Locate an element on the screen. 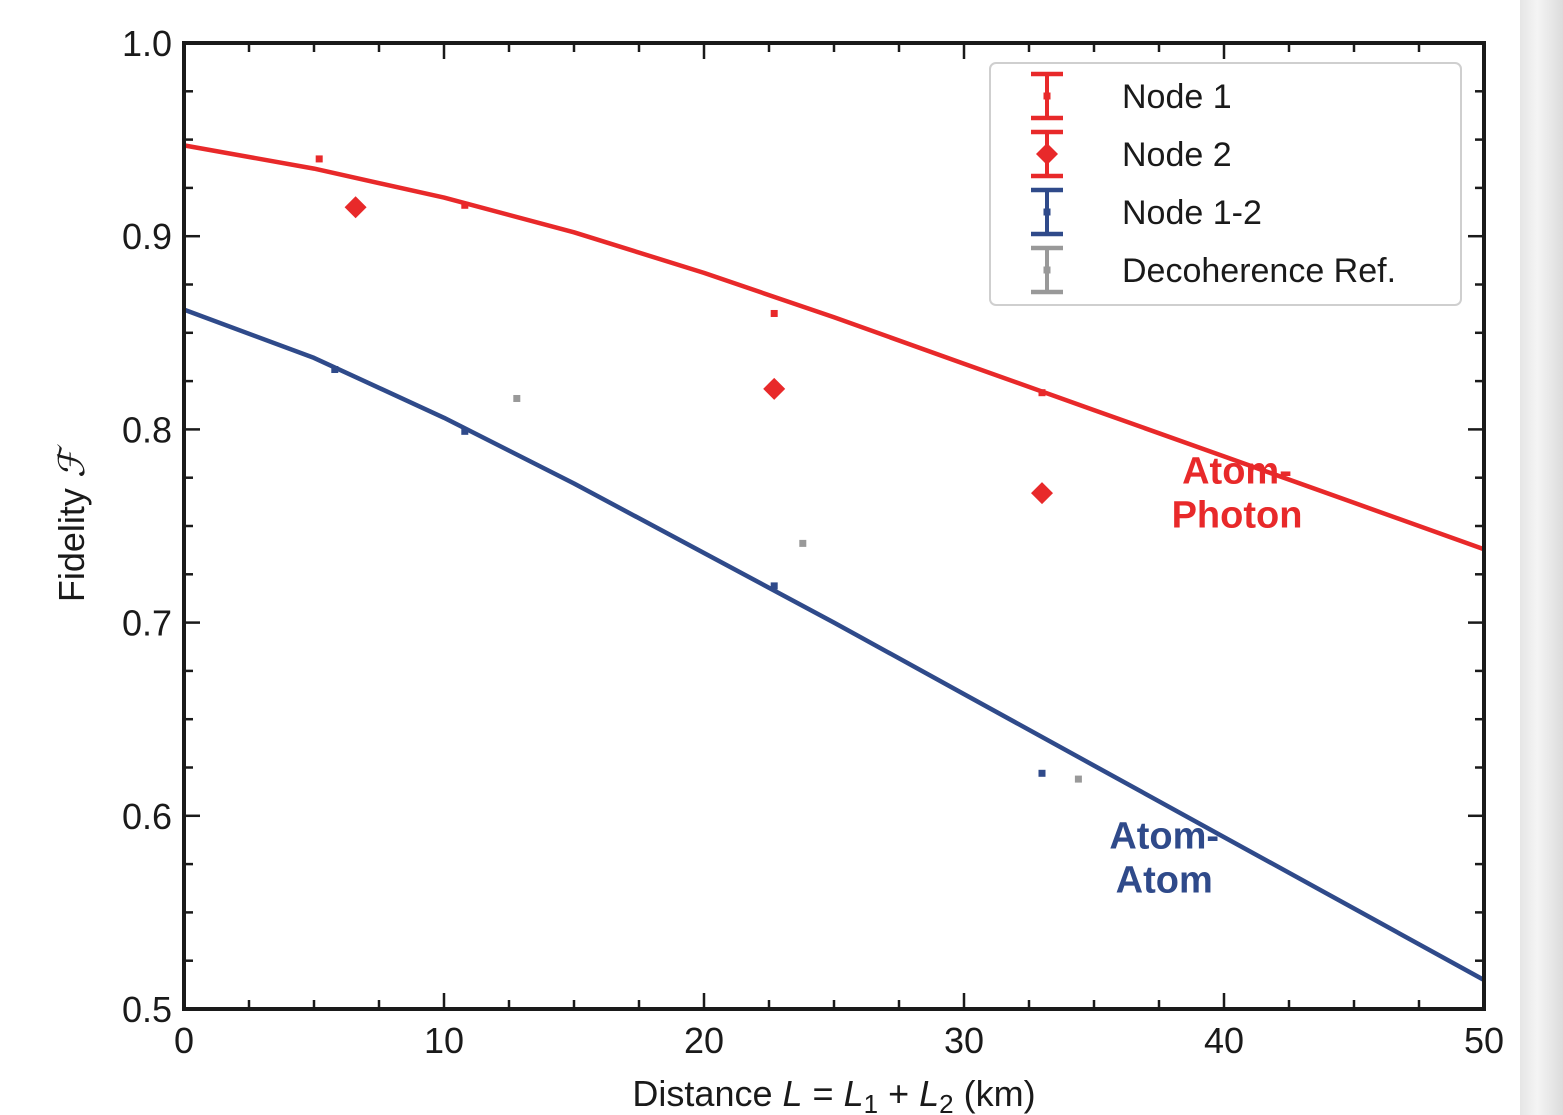  x-axis-label-part: + is located at coordinates (898, 1093).